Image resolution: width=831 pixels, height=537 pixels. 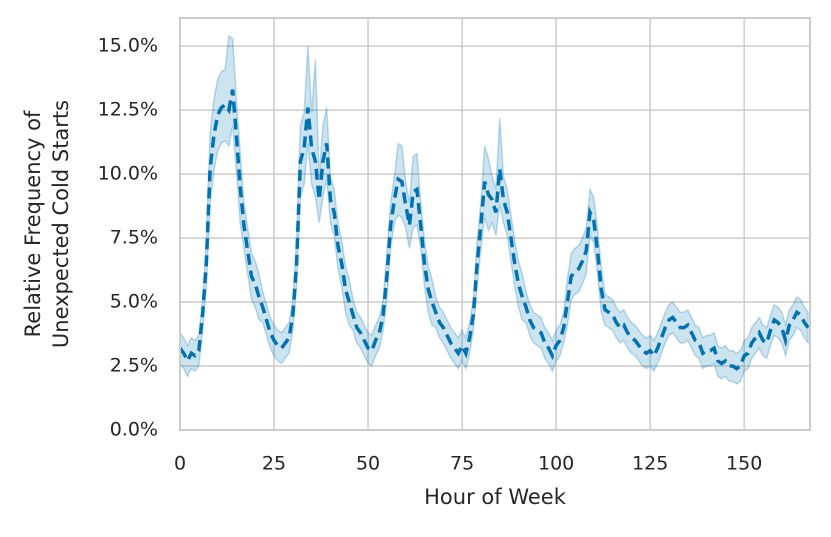 What do you see at coordinates (61, 224) in the screenshot?
I see `y-axis-label: Unexpected Cold Starts` at bounding box center [61, 224].